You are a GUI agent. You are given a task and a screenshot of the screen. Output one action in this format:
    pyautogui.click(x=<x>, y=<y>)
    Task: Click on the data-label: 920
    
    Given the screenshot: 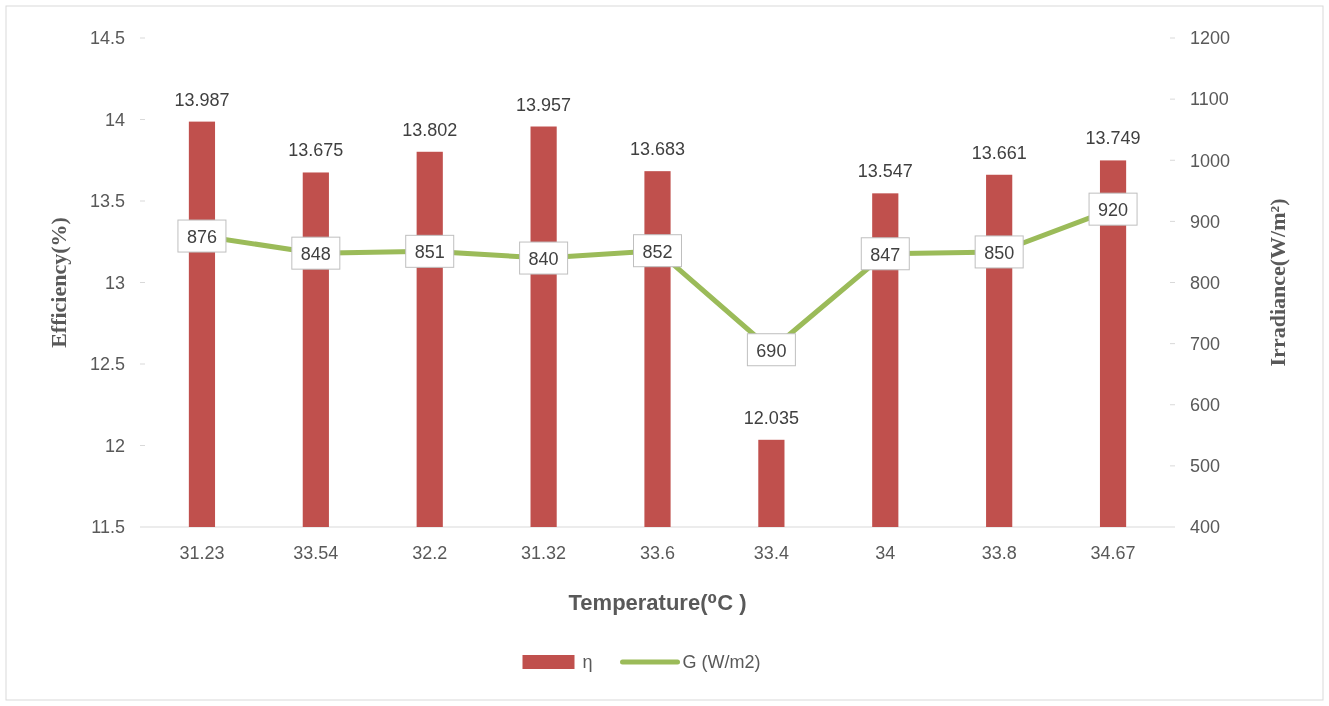 What is the action you would take?
    pyautogui.click(x=1113, y=210)
    